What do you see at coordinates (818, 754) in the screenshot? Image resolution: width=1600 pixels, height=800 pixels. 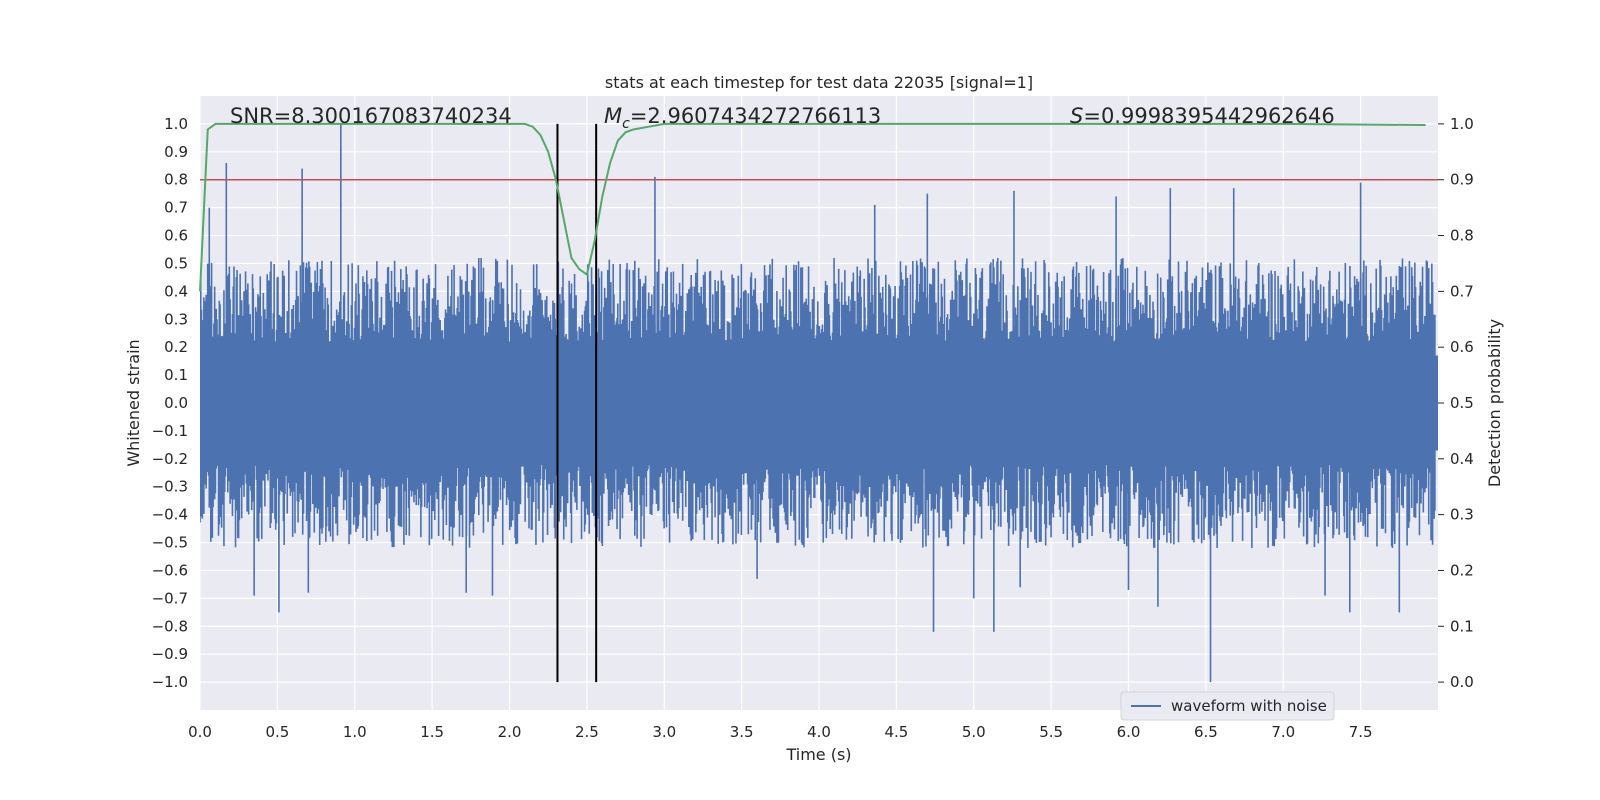 I see `x-axis-label: Time (s)` at bounding box center [818, 754].